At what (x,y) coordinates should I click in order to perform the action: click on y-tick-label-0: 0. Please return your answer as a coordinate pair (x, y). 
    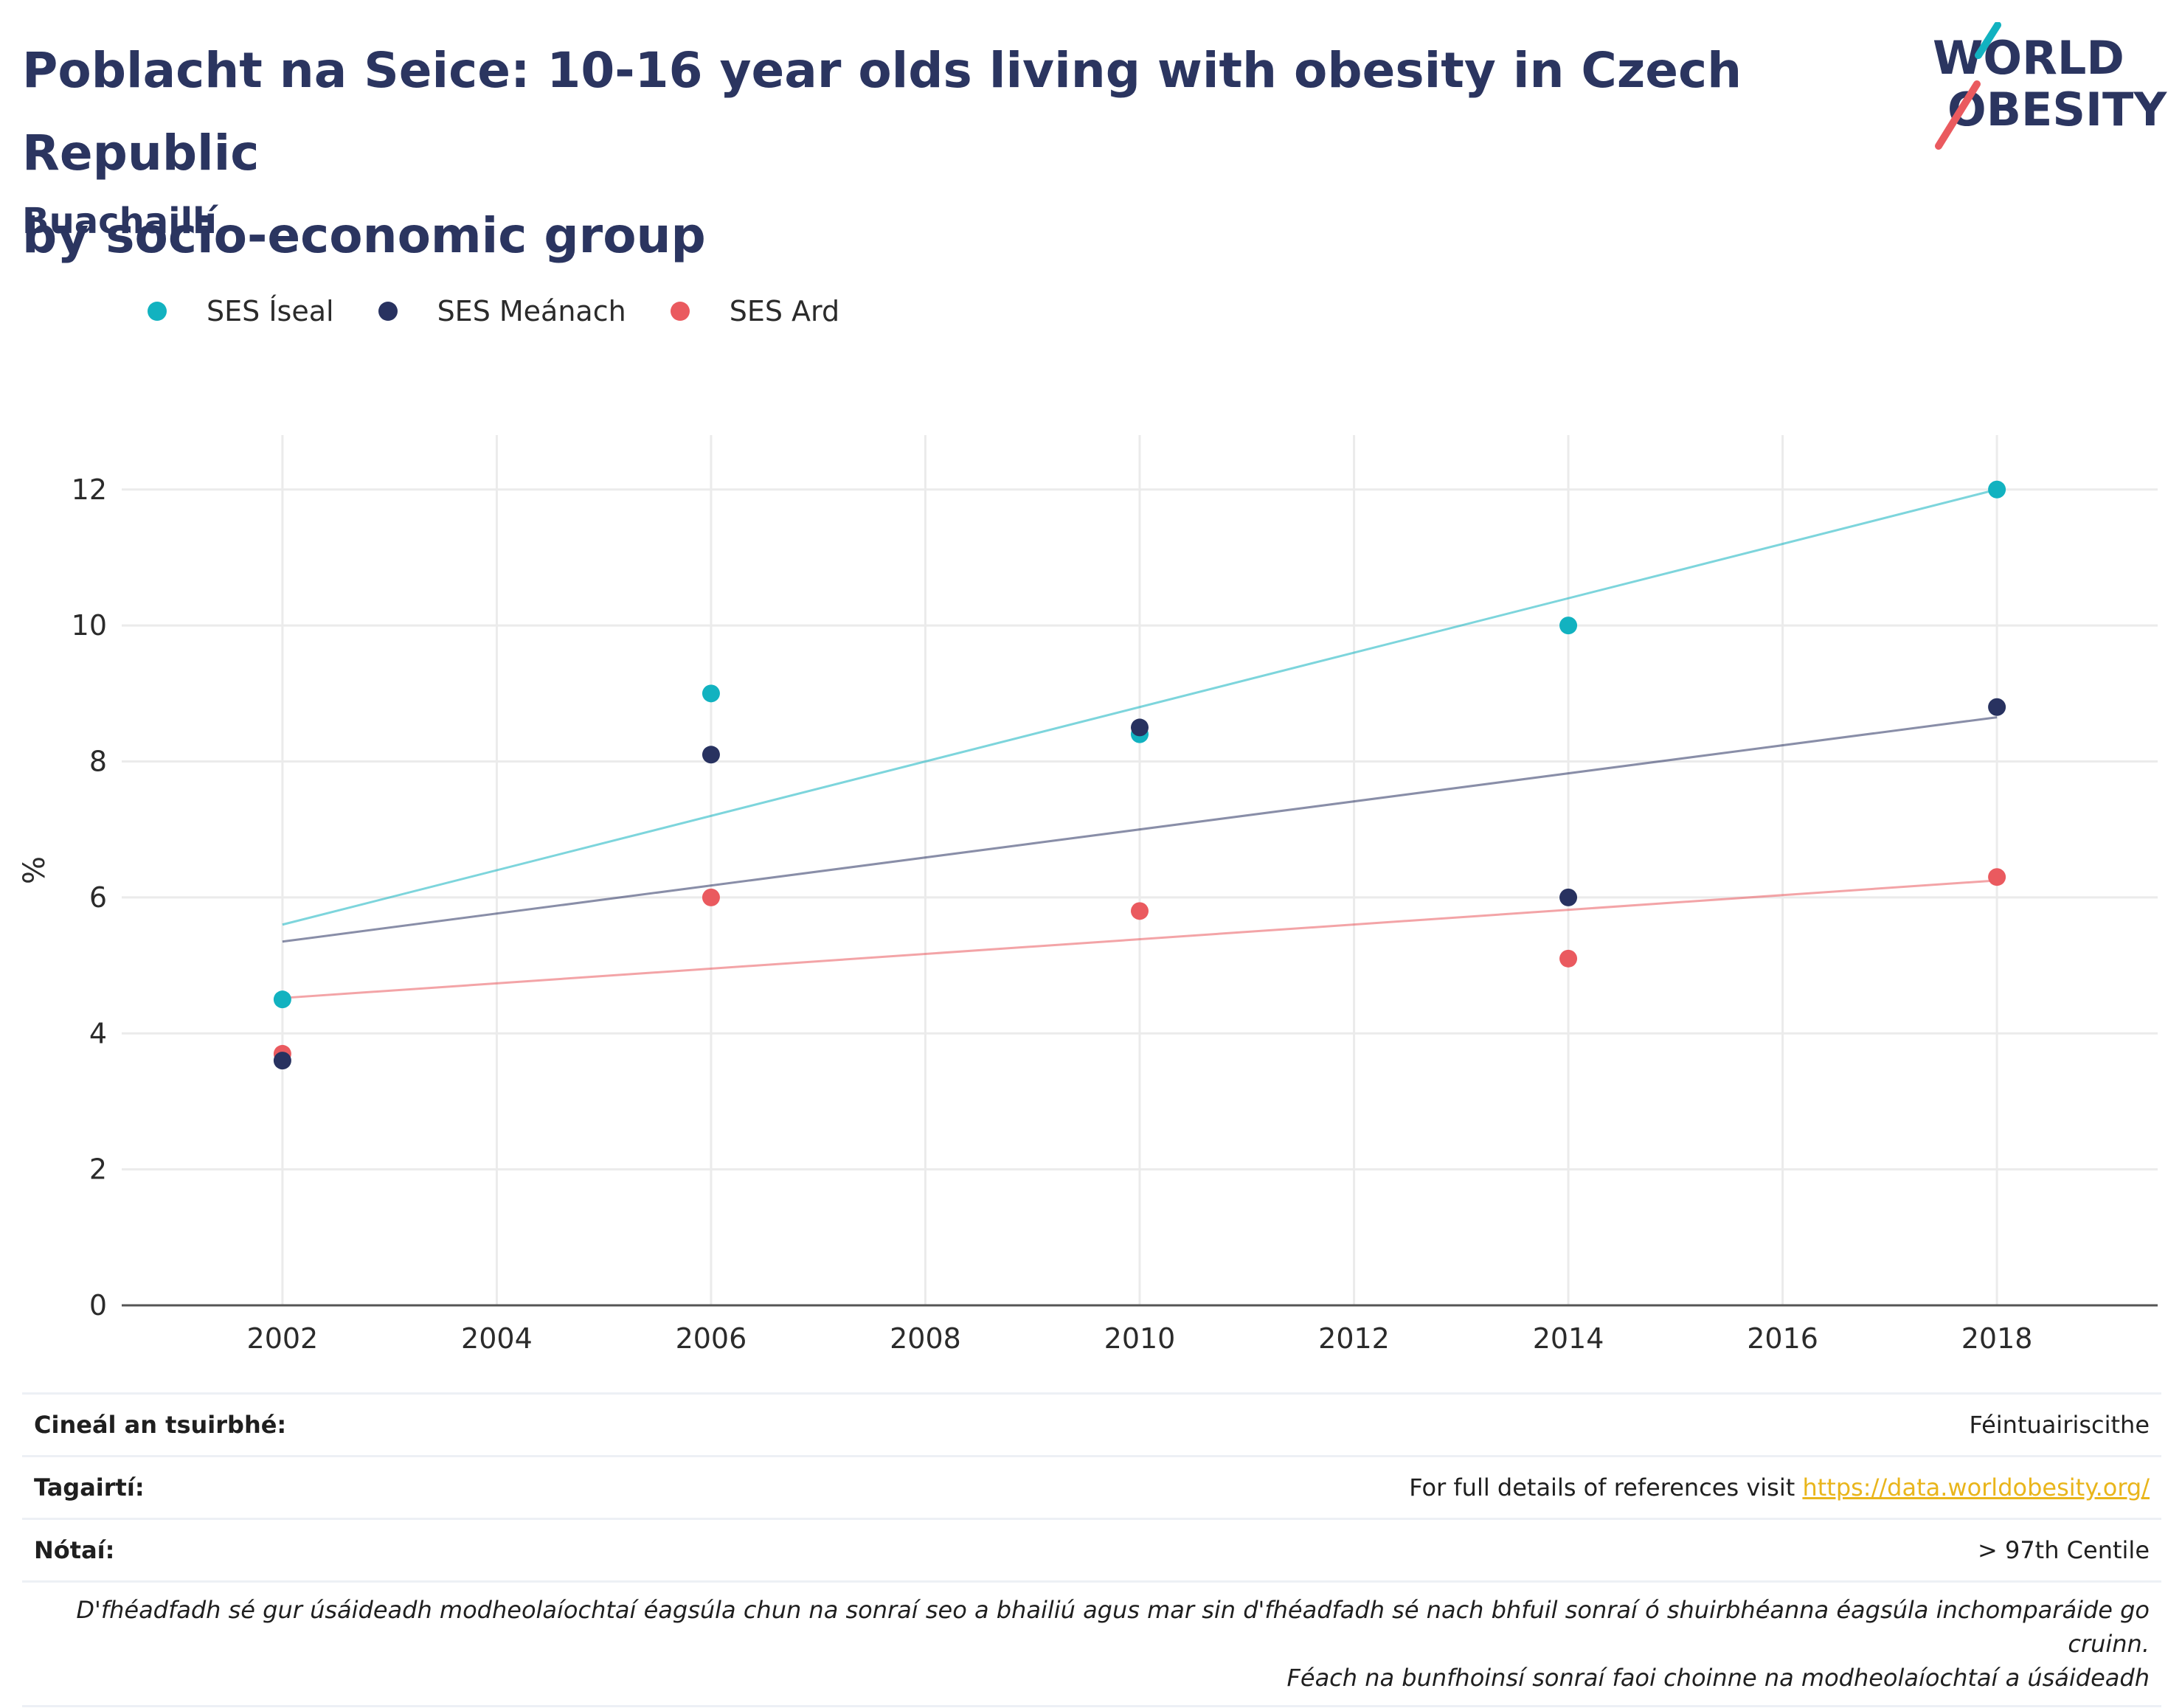
    Looking at the image, I should click on (98, 1305).